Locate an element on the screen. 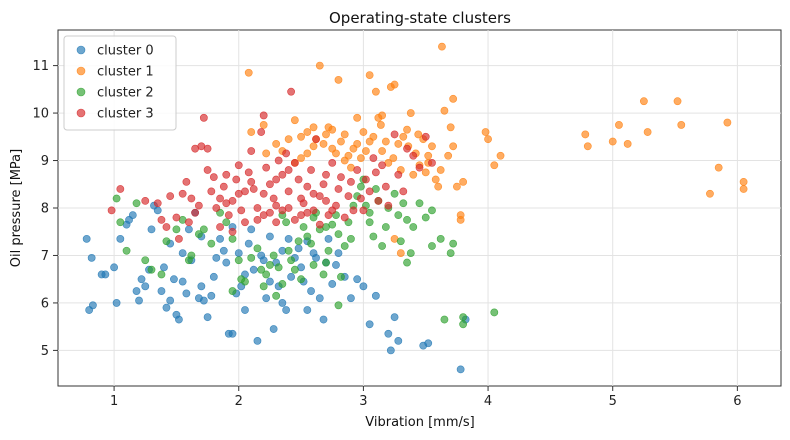 Image resolution: width=790 pixels, height=440 pixels. legend-box is located at coordinates (120, 83).